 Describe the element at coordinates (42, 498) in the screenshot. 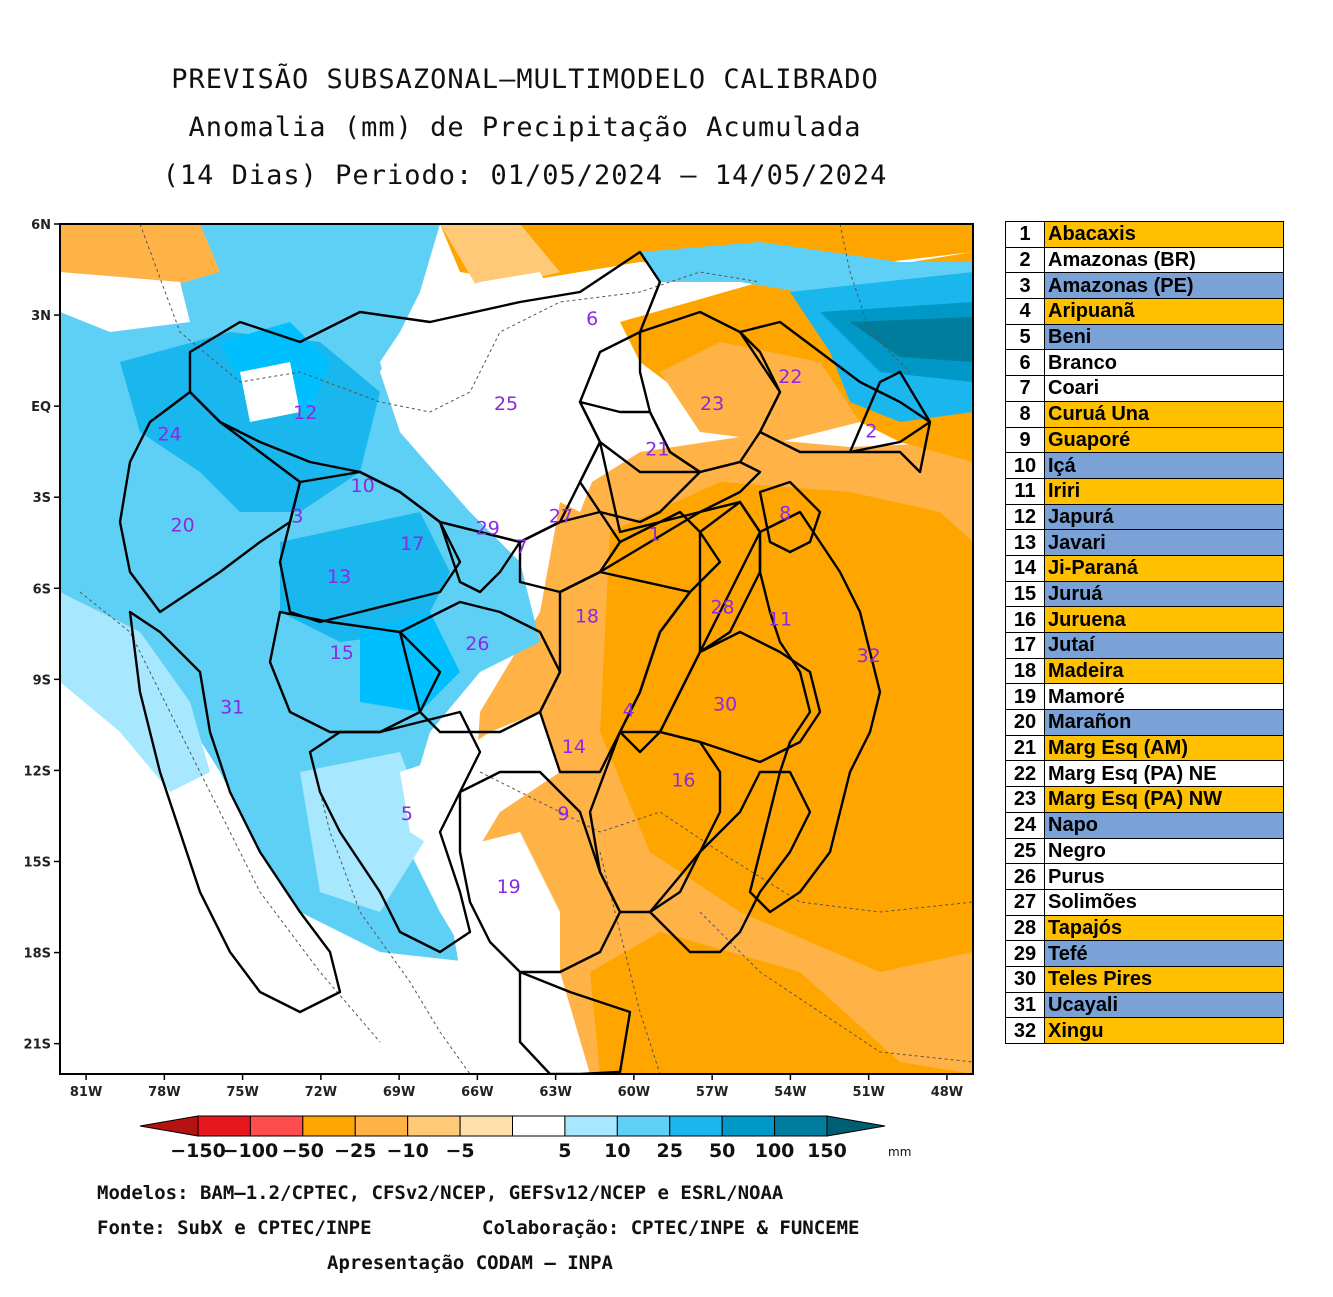

I see `lat-tick-label: 3S` at that location.